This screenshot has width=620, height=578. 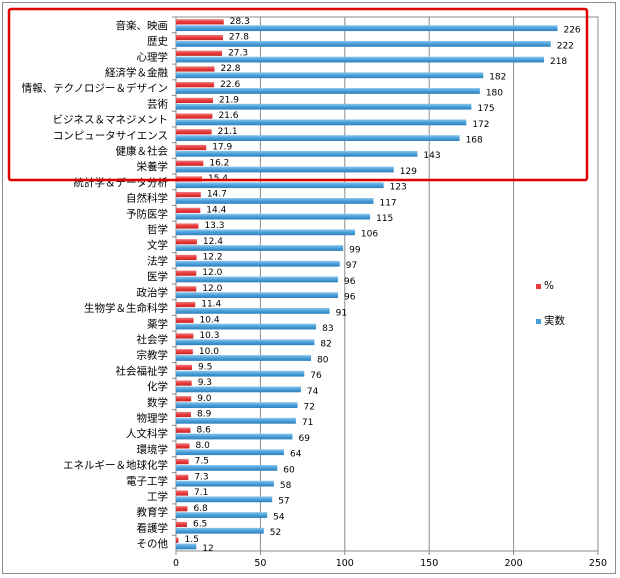 I want to click on data-label-count: 97, so click(x=351, y=266).